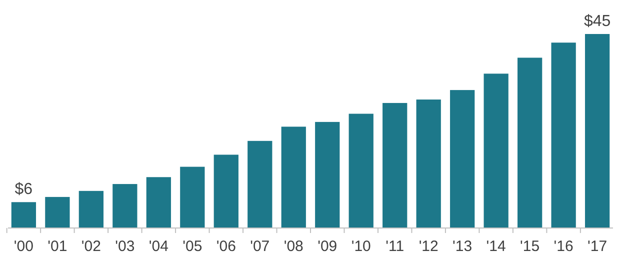 The image size is (621, 266). Describe the element at coordinates (564, 246) in the screenshot. I see `x-tick-label: '16` at that location.